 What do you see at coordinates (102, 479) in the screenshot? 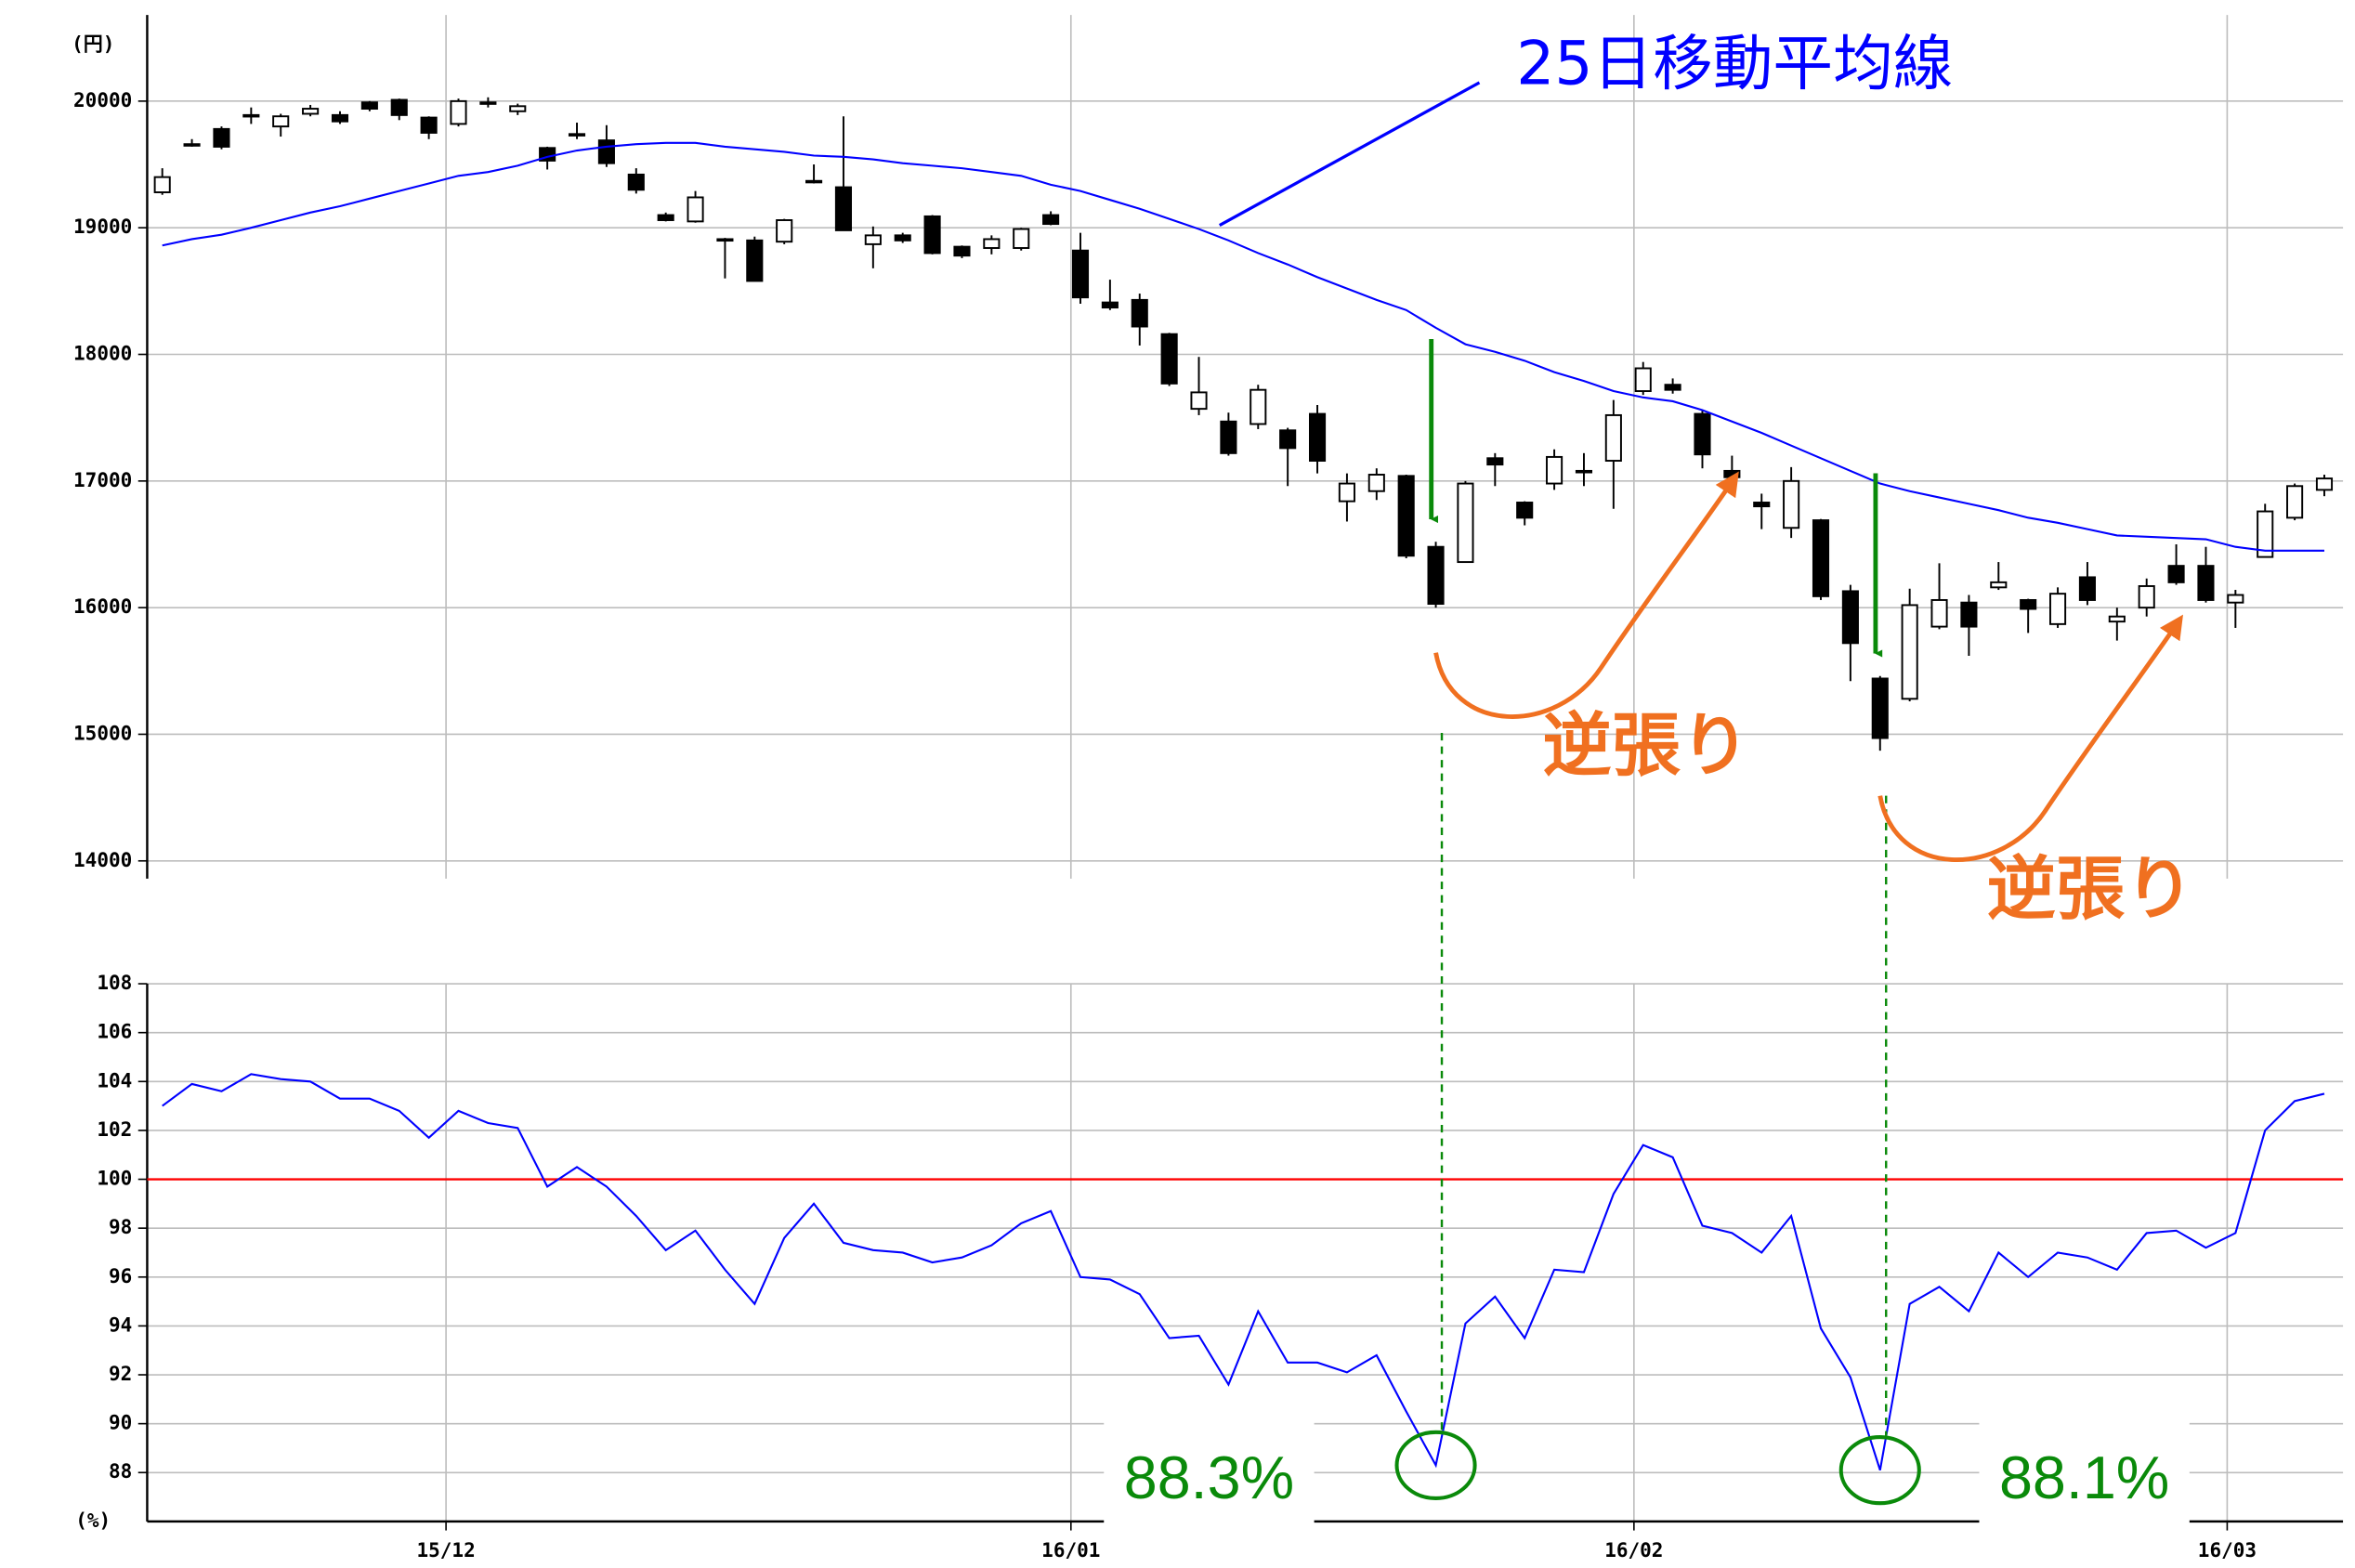
I see `y-tick-label: 17000` at bounding box center [102, 479].